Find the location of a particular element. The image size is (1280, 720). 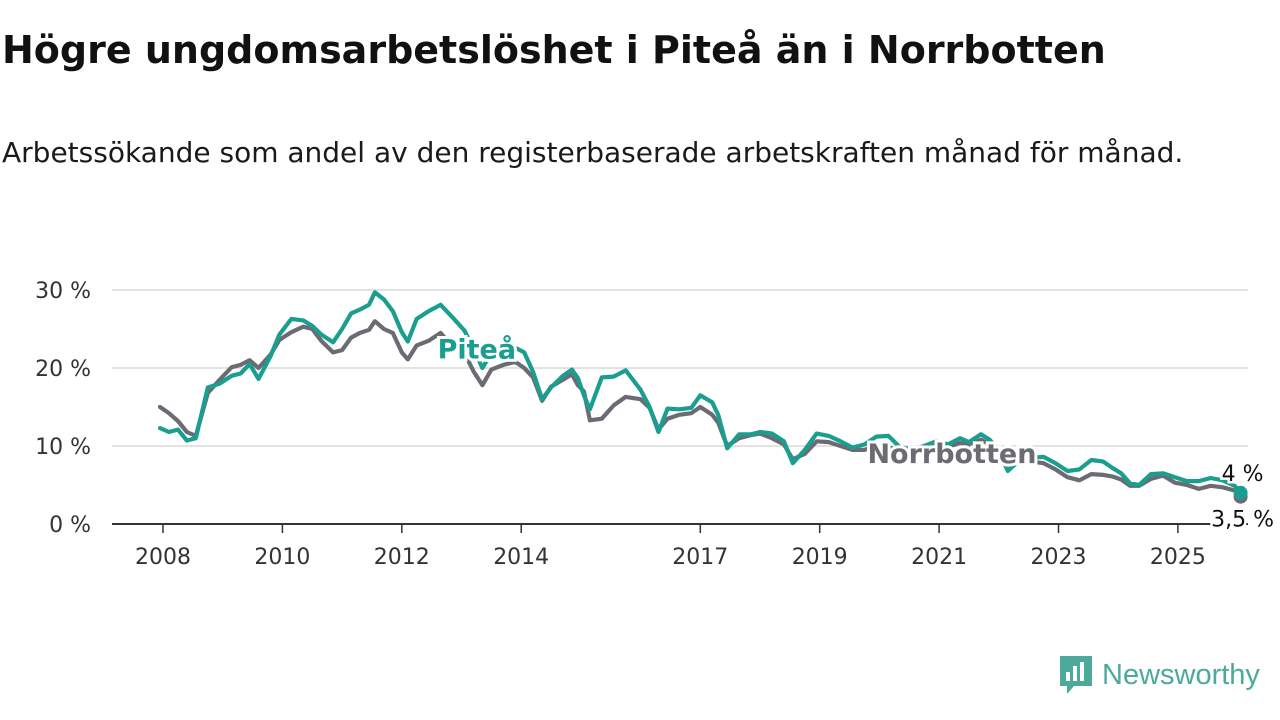

x-tick-label: 2023 is located at coordinates (1059, 557).